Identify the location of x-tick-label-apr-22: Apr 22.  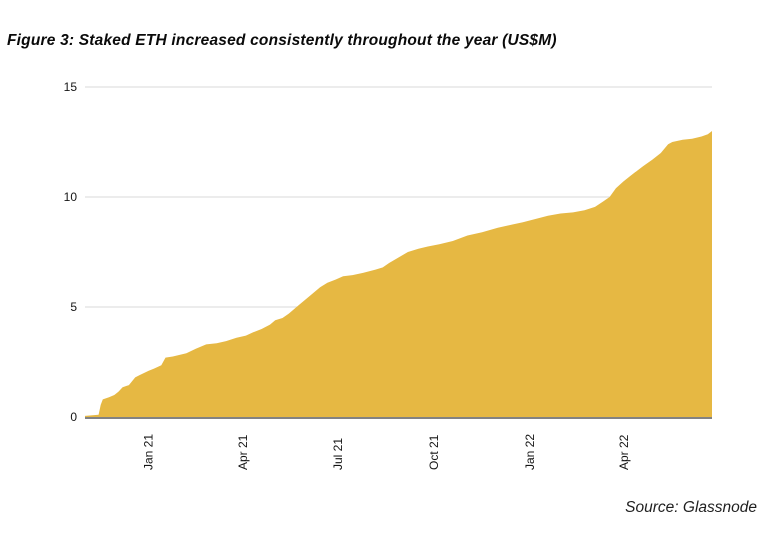
(624, 452).